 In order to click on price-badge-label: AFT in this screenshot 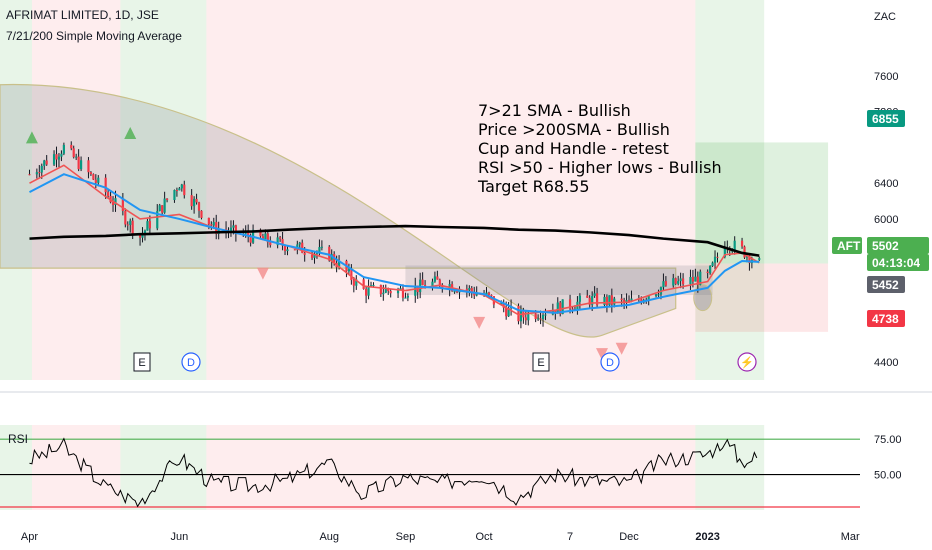, I will do `click(849, 246)`.